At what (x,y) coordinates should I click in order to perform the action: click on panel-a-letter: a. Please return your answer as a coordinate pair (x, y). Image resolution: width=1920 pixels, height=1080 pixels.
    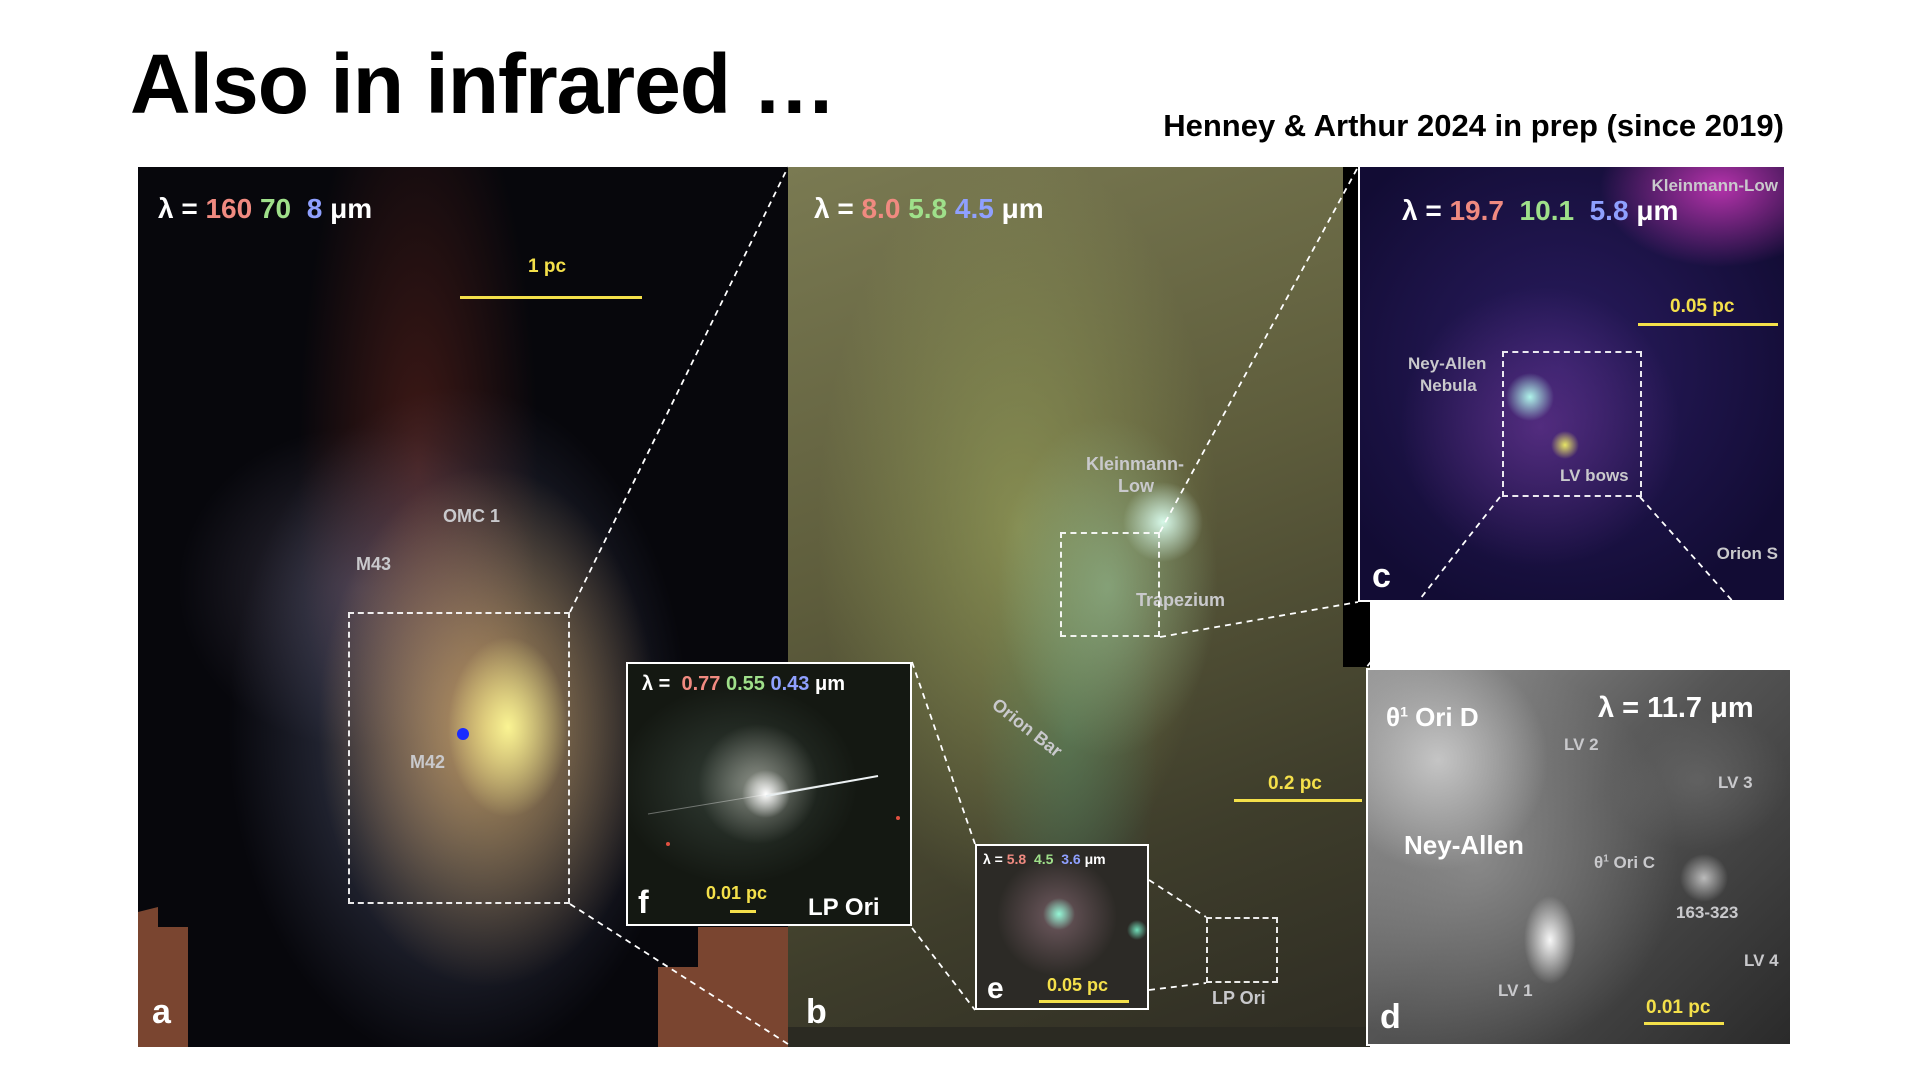
    Looking at the image, I should click on (161, 1012).